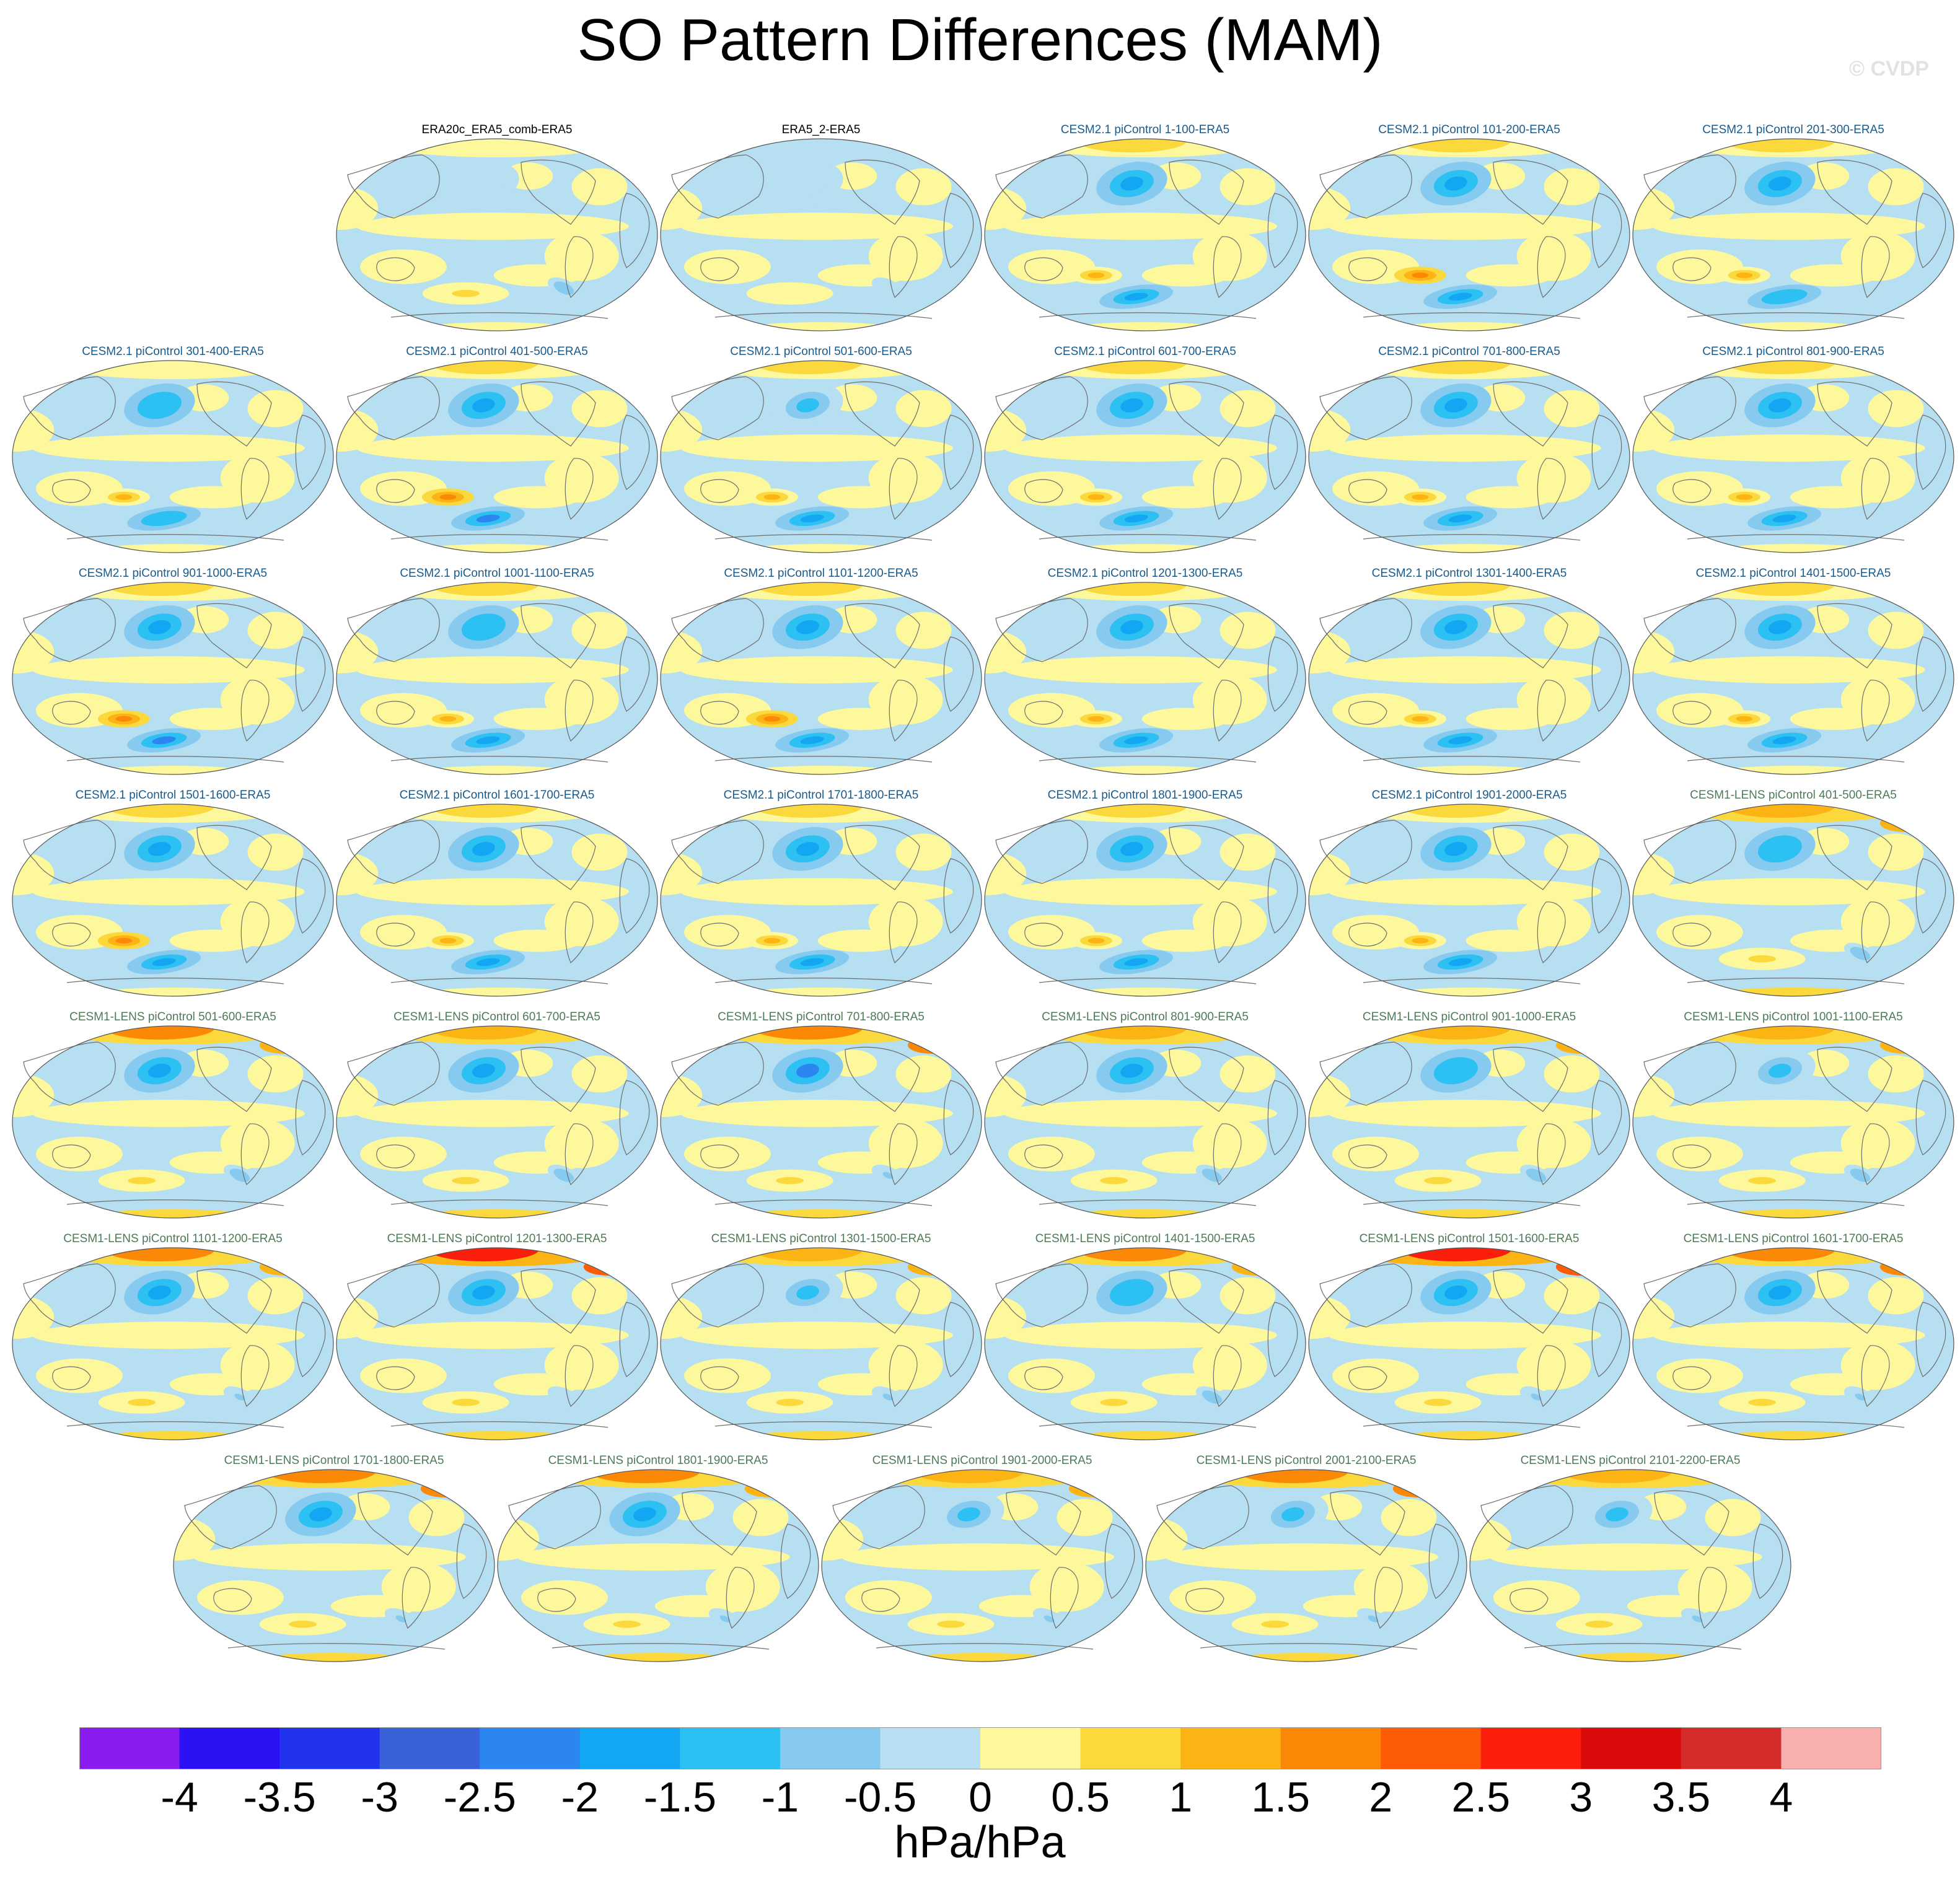  Describe the element at coordinates (1630, 1565) in the screenshot. I see `map-panel: CESM1-LENS piControl 2101-2200-ERA5` at that location.